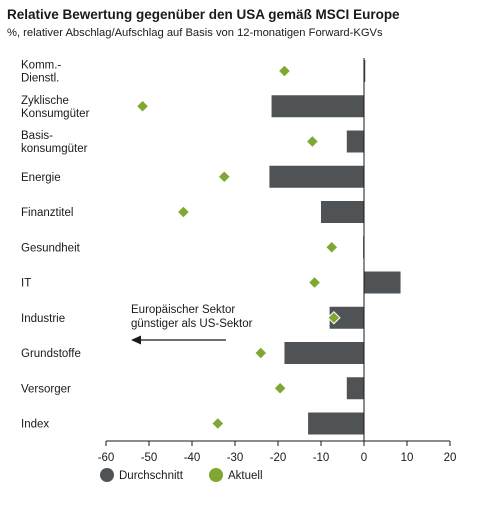  I want to click on bar-durchschnitt-industrie, so click(346, 317).